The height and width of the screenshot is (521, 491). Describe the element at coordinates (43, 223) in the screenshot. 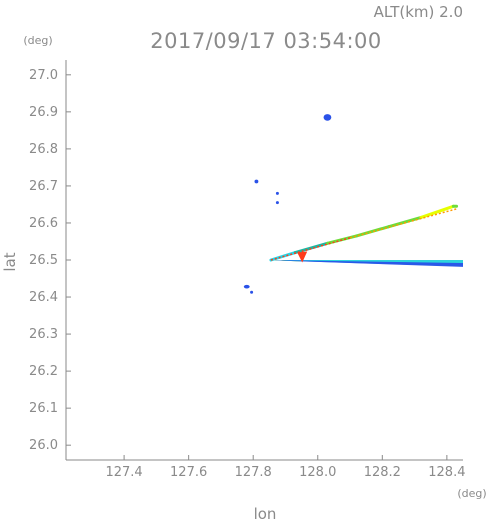

I see `y-tick-label: 26.6` at that location.